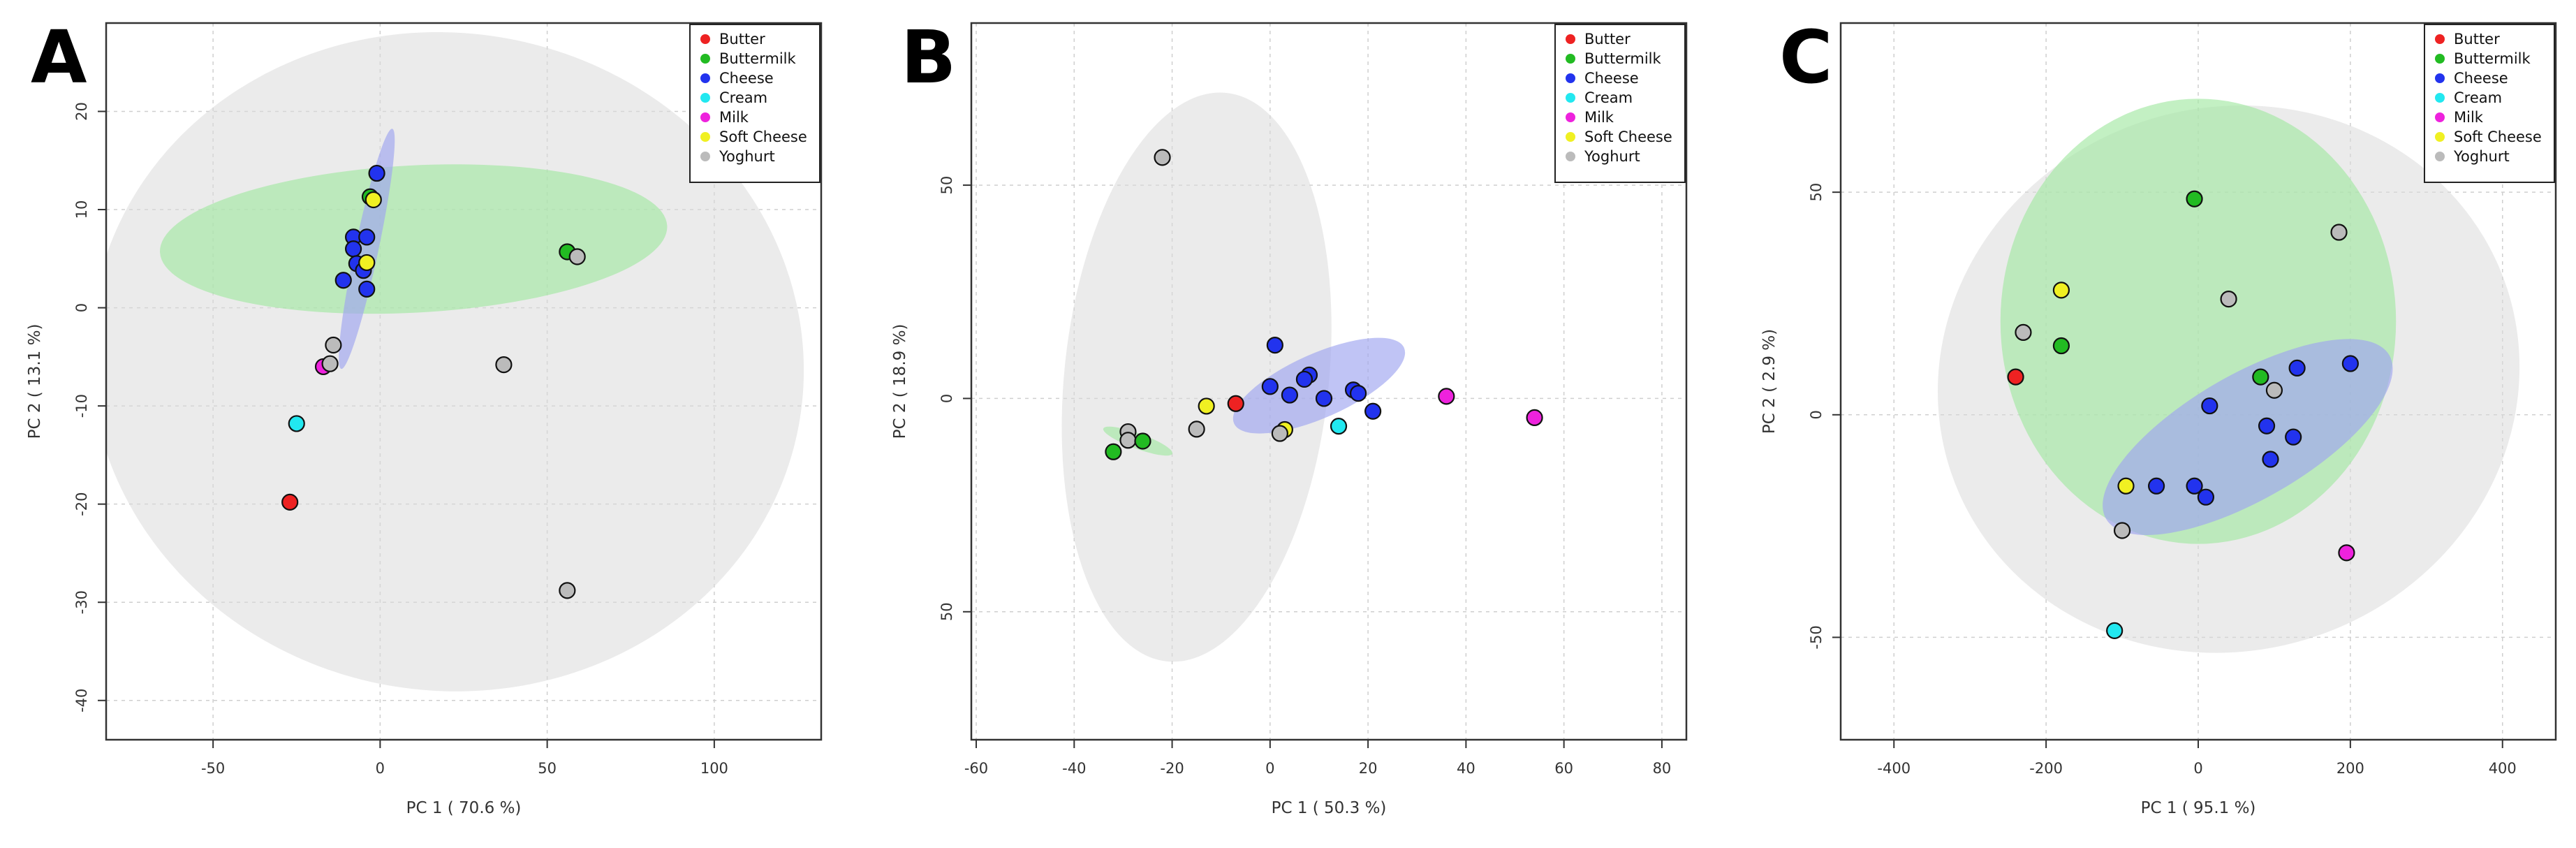  I want to click on x-tick-label: -400, so click(1894, 768).